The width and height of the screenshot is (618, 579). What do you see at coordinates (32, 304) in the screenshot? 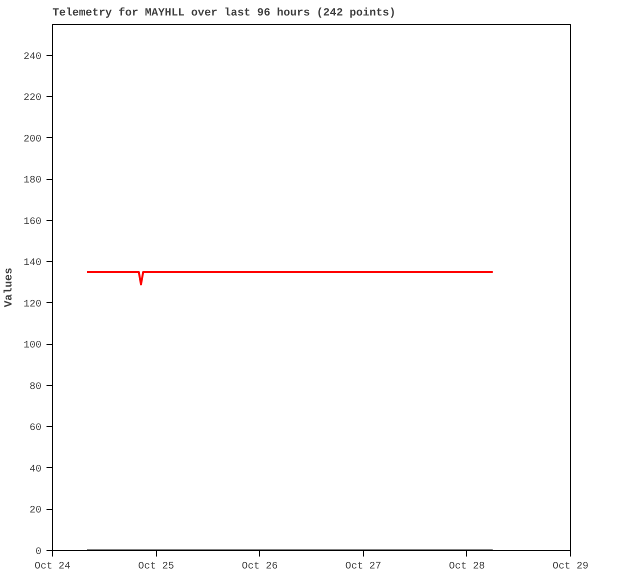
I see `y-tick-label: 120` at bounding box center [32, 304].